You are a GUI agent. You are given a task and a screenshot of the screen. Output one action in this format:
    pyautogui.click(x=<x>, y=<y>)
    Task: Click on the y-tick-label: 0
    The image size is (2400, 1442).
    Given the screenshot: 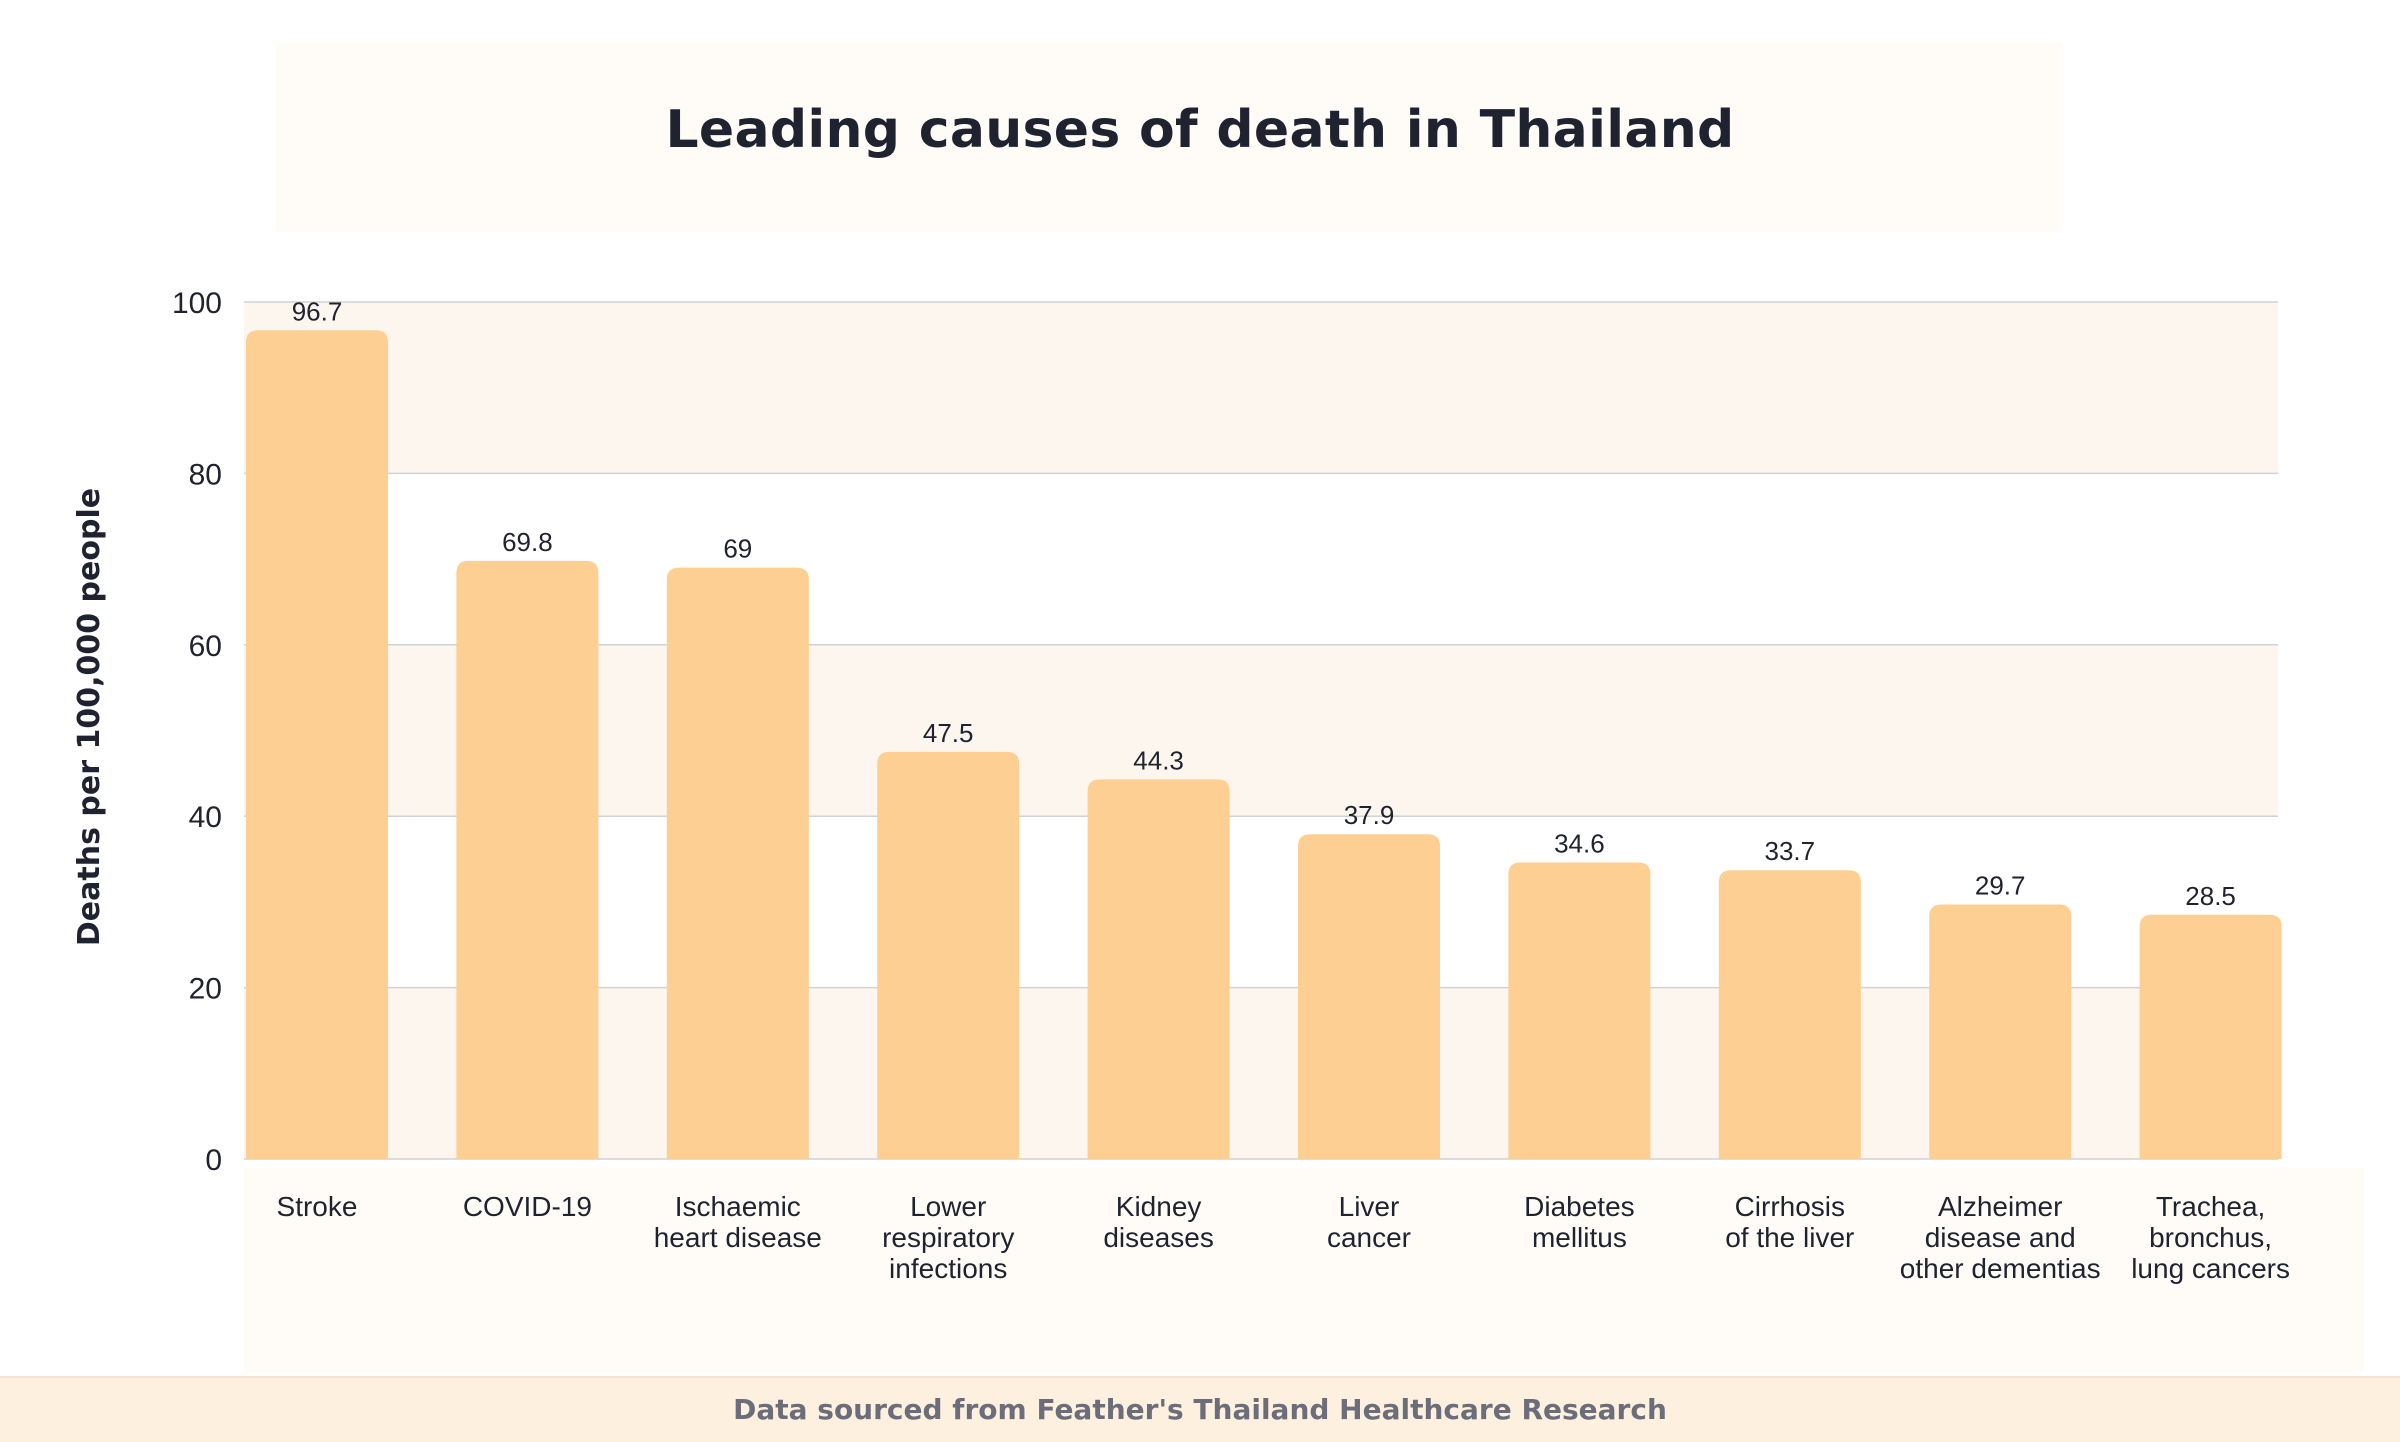 What is the action you would take?
    pyautogui.click(x=213, y=1160)
    